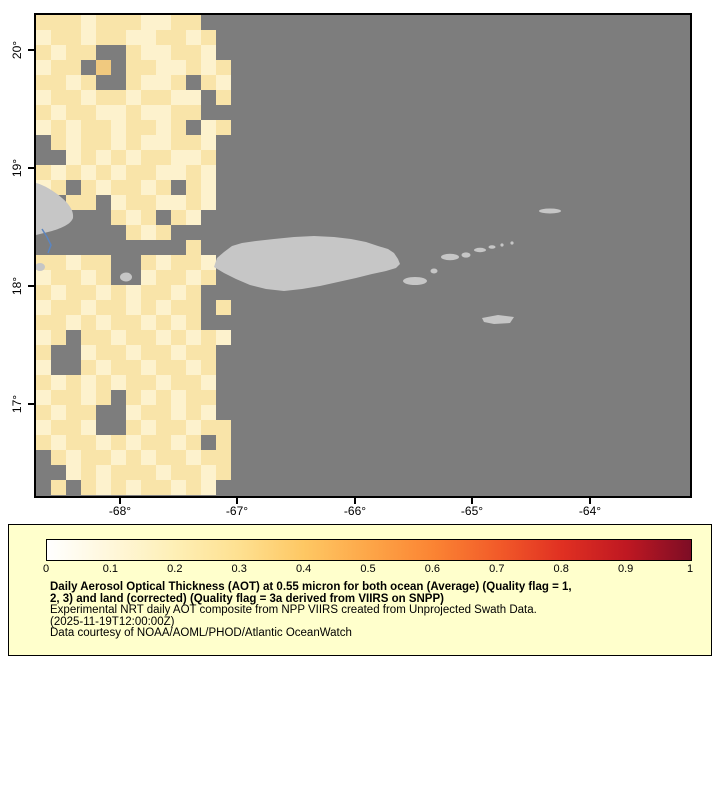 Image resolution: width=720 pixels, height=800 pixels. Describe the element at coordinates (239, 569) in the screenshot. I see `colorbar-tick-label: 0.3` at that location.